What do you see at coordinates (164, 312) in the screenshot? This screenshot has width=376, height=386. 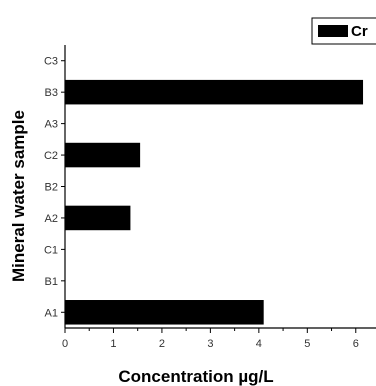 I see `bar-a1` at bounding box center [164, 312].